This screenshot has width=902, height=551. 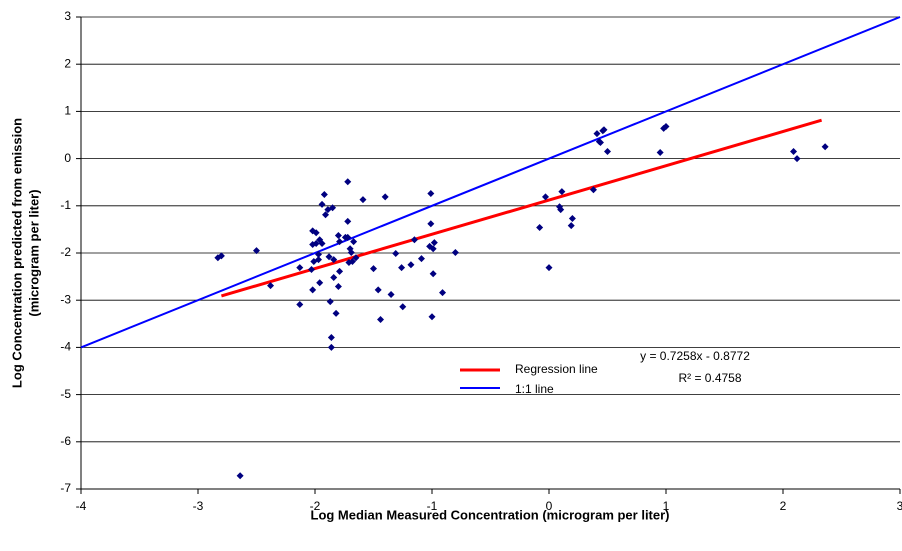 What do you see at coordinates (65, 205) in the screenshot?
I see `y-tick-label: -1` at bounding box center [65, 205].